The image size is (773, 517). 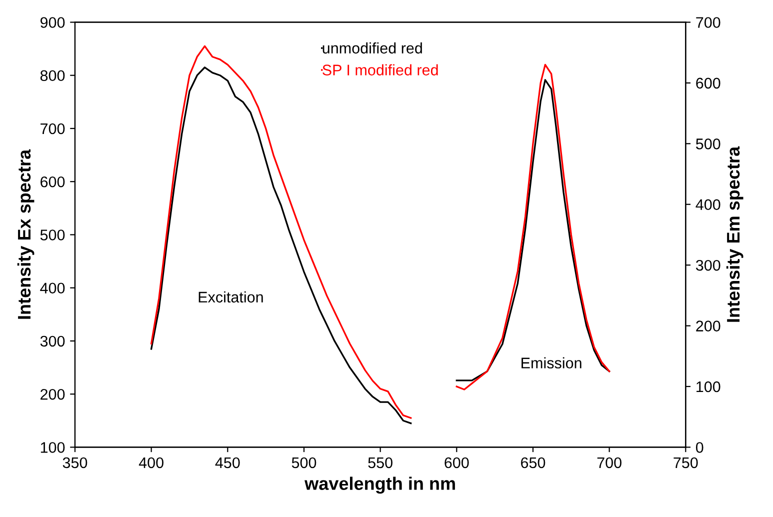 What do you see at coordinates (380, 70) in the screenshot?
I see `legend-label: SP I modified red` at bounding box center [380, 70].